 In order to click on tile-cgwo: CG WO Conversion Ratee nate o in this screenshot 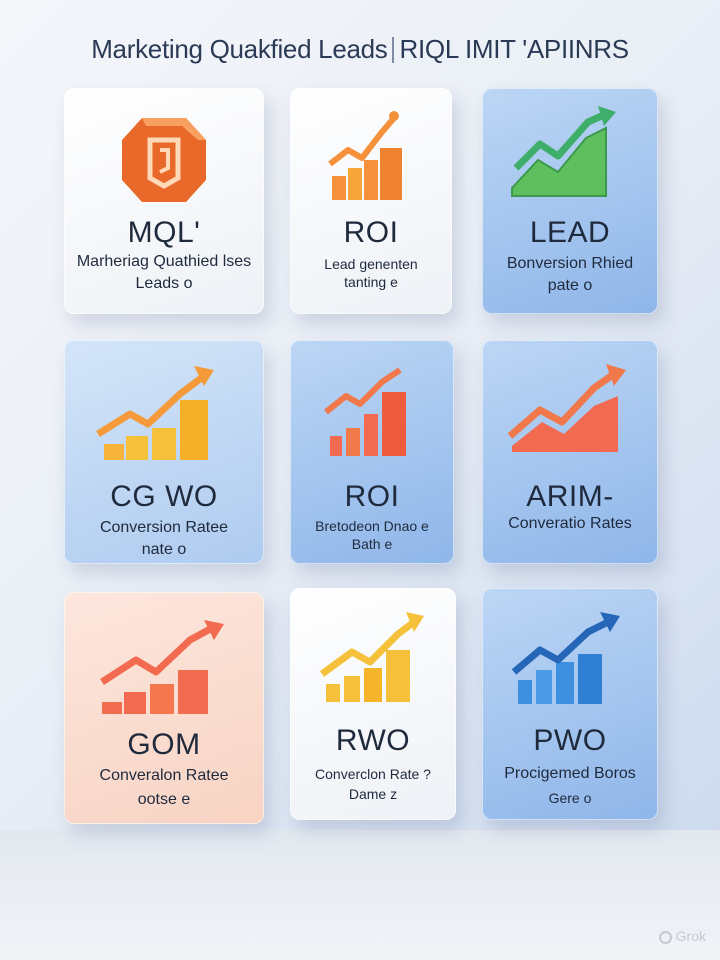, I will do `click(164, 452)`.